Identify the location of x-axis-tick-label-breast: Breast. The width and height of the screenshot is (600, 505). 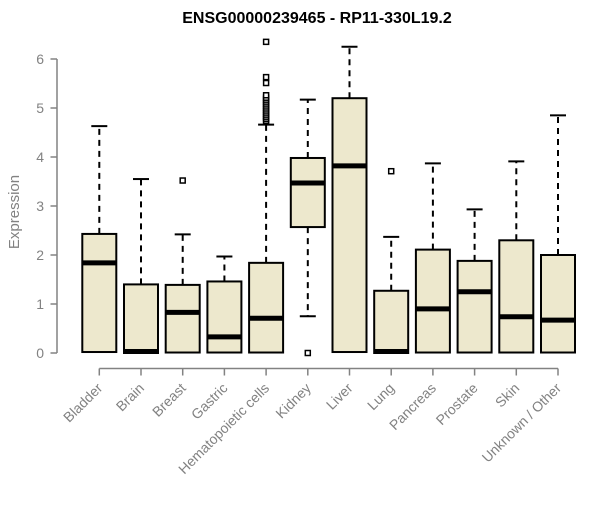
(169, 400).